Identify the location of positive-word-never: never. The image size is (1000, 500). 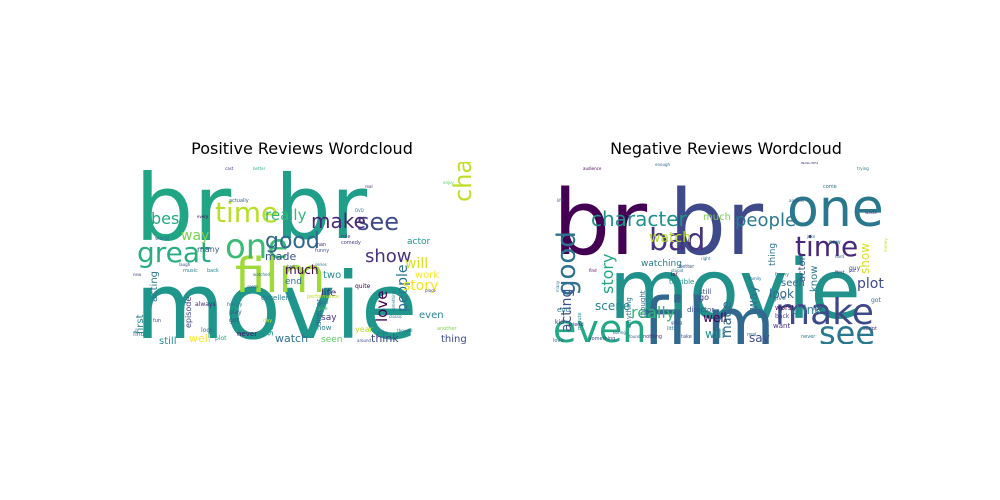
(247, 334).